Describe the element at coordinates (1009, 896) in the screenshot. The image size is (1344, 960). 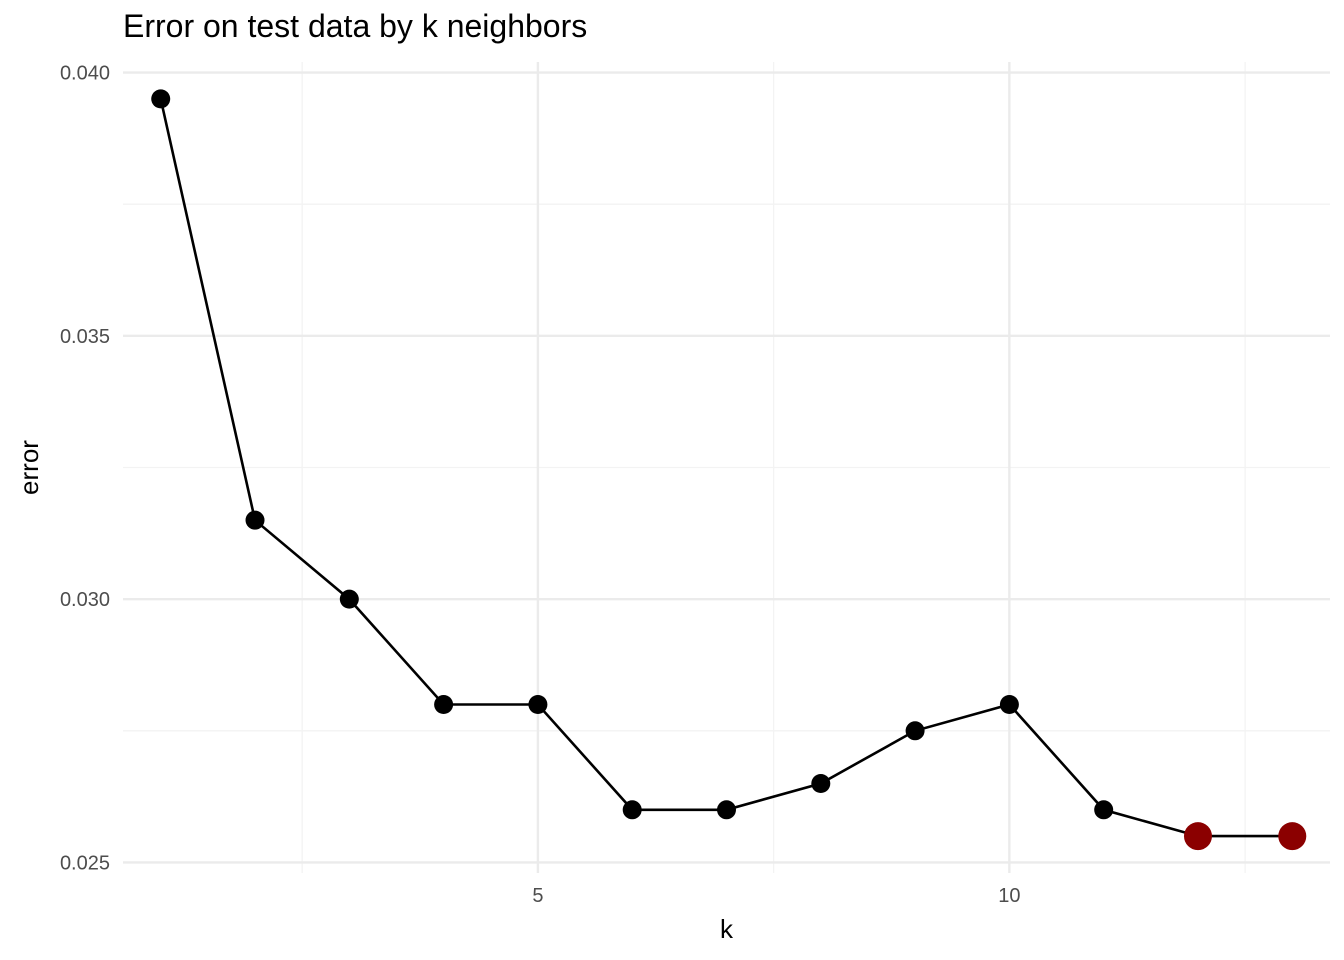
I see `x-tick-label: 10` at that location.